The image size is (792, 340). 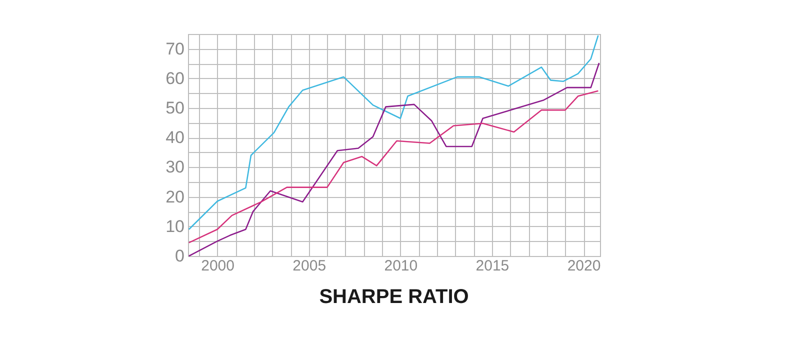 I want to click on x-tick-label: 2000, so click(x=217, y=266).